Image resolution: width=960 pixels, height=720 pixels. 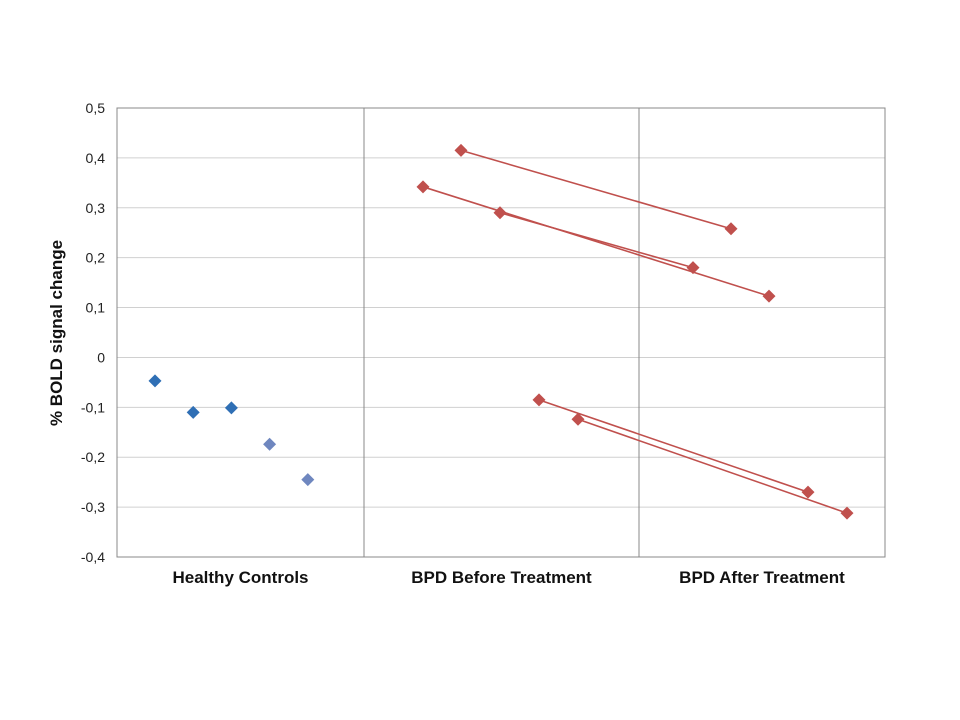 What do you see at coordinates (96, 158) in the screenshot?
I see `y-tick-label: 0,4` at bounding box center [96, 158].